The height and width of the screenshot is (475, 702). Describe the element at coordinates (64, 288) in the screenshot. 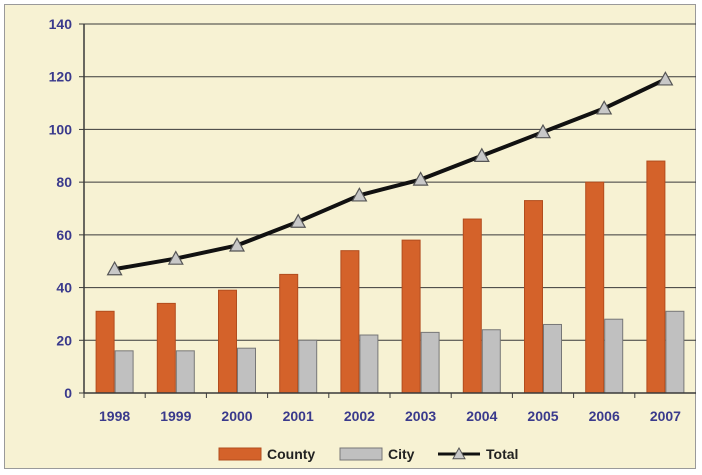

I see `y-tick-label: 40` at that location.